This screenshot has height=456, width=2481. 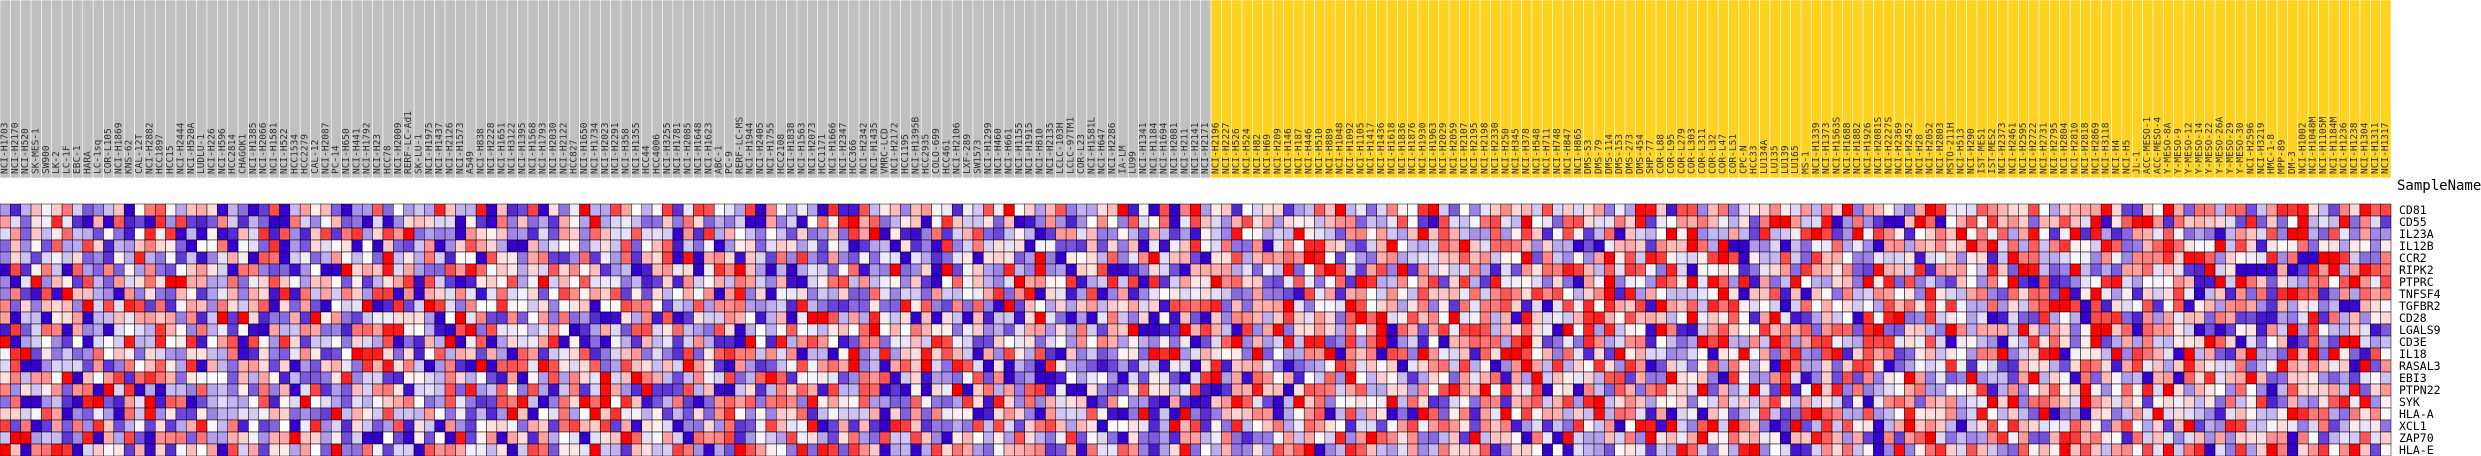 I want to click on sample-label: DMS-273, so click(x=1630, y=154).